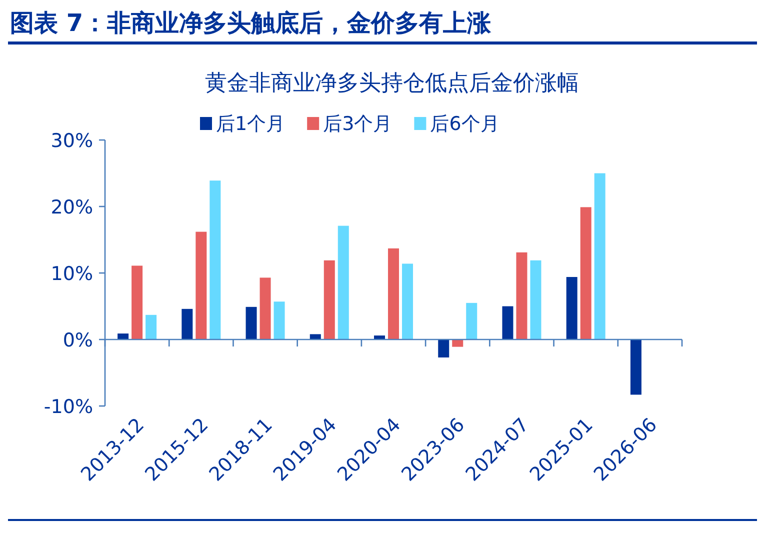  I want to click on y-tick-label: 0%, so click(77, 341).